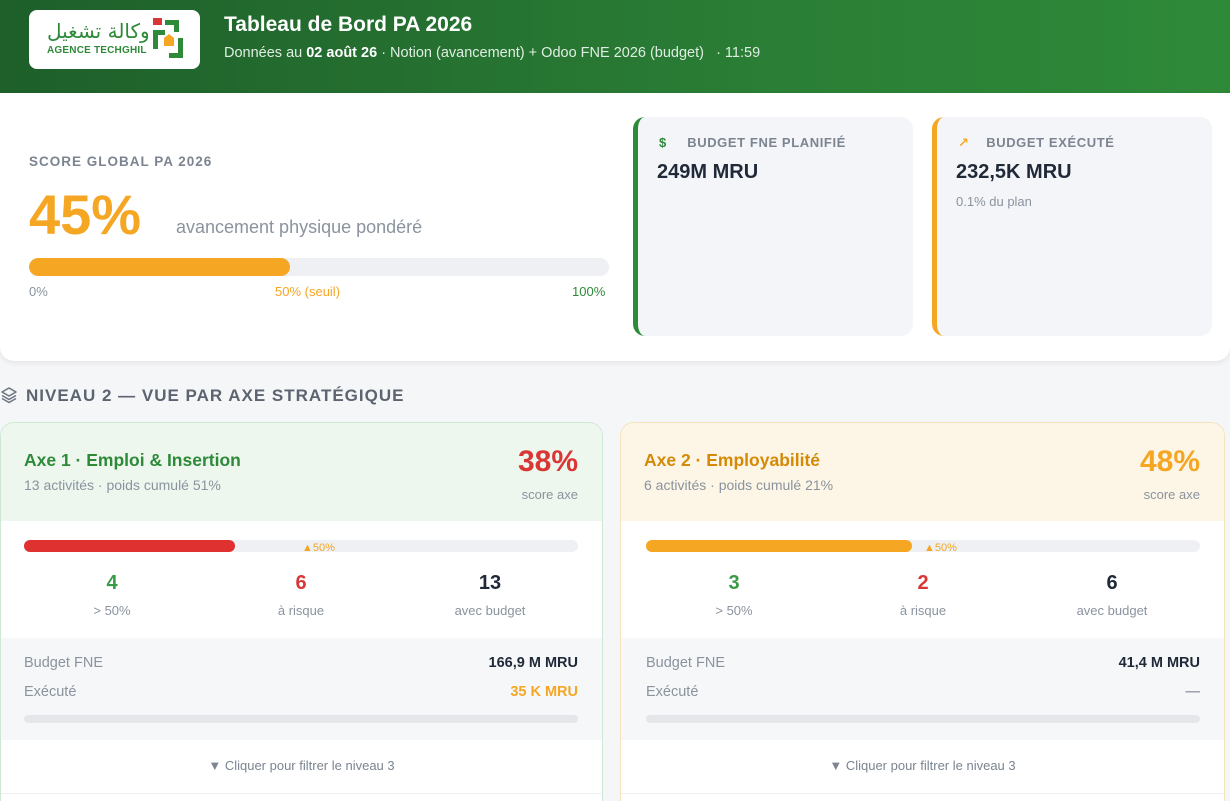 This screenshot has width=1230, height=801. I want to click on page-title: Tableau de Bord PA 2026, so click(348, 24).